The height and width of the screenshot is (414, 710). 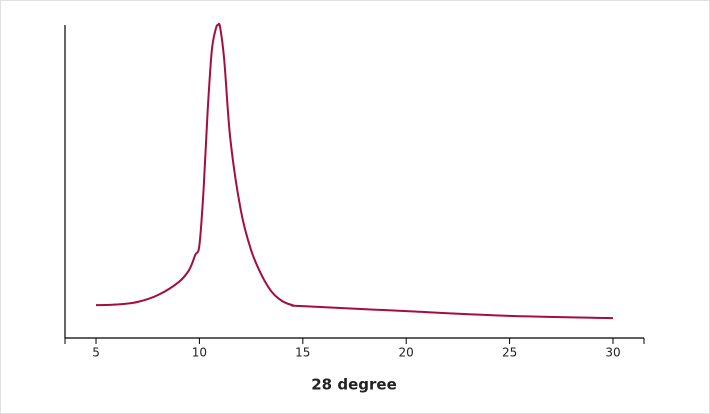 I want to click on x-tick-label: 10, so click(x=199, y=353).